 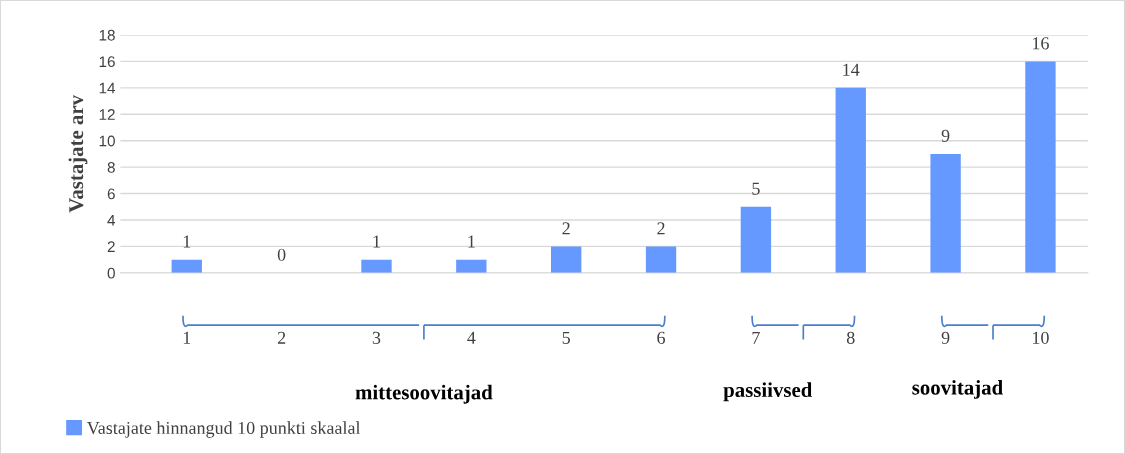 What do you see at coordinates (566, 337) in the screenshot?
I see `x-tick-label: 5` at bounding box center [566, 337].